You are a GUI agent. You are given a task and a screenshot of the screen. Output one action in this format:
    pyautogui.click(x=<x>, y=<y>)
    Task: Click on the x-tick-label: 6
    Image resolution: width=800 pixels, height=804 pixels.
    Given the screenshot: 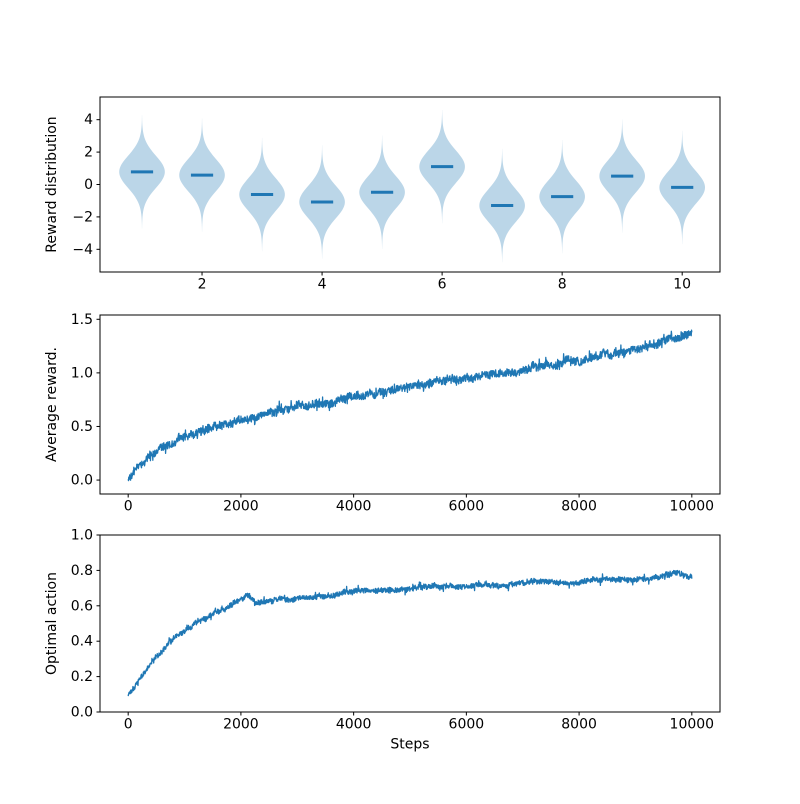 What is the action you would take?
    pyautogui.click(x=442, y=285)
    